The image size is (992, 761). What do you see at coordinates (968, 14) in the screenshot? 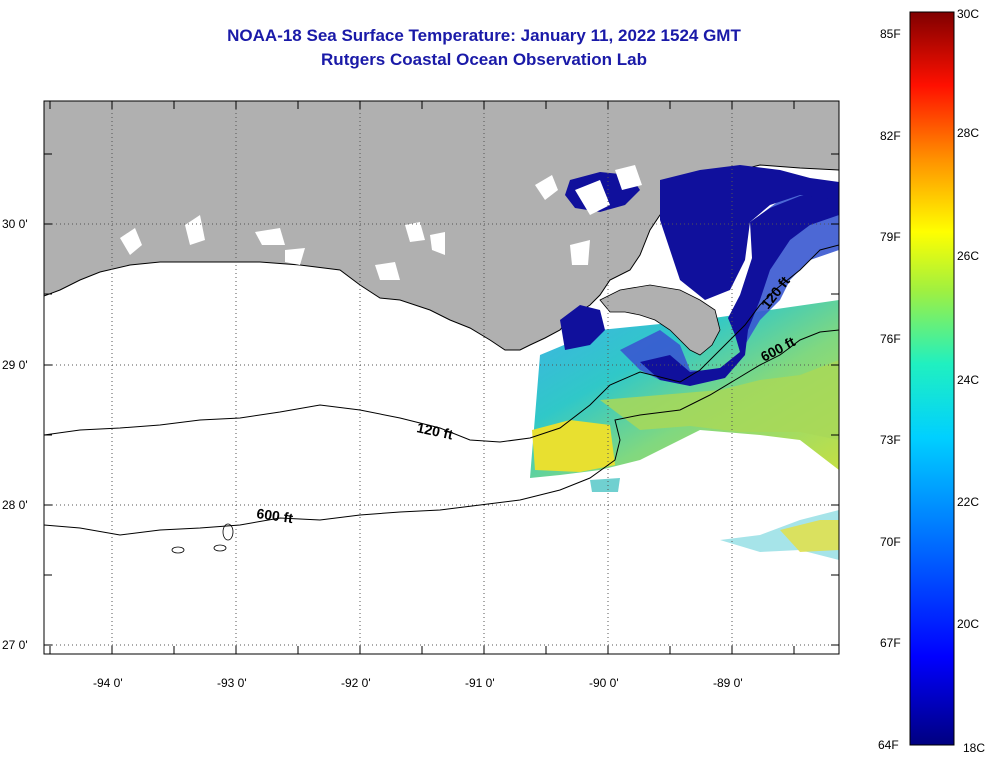
I see `colorbar-label-30c: 30C` at bounding box center [968, 14].